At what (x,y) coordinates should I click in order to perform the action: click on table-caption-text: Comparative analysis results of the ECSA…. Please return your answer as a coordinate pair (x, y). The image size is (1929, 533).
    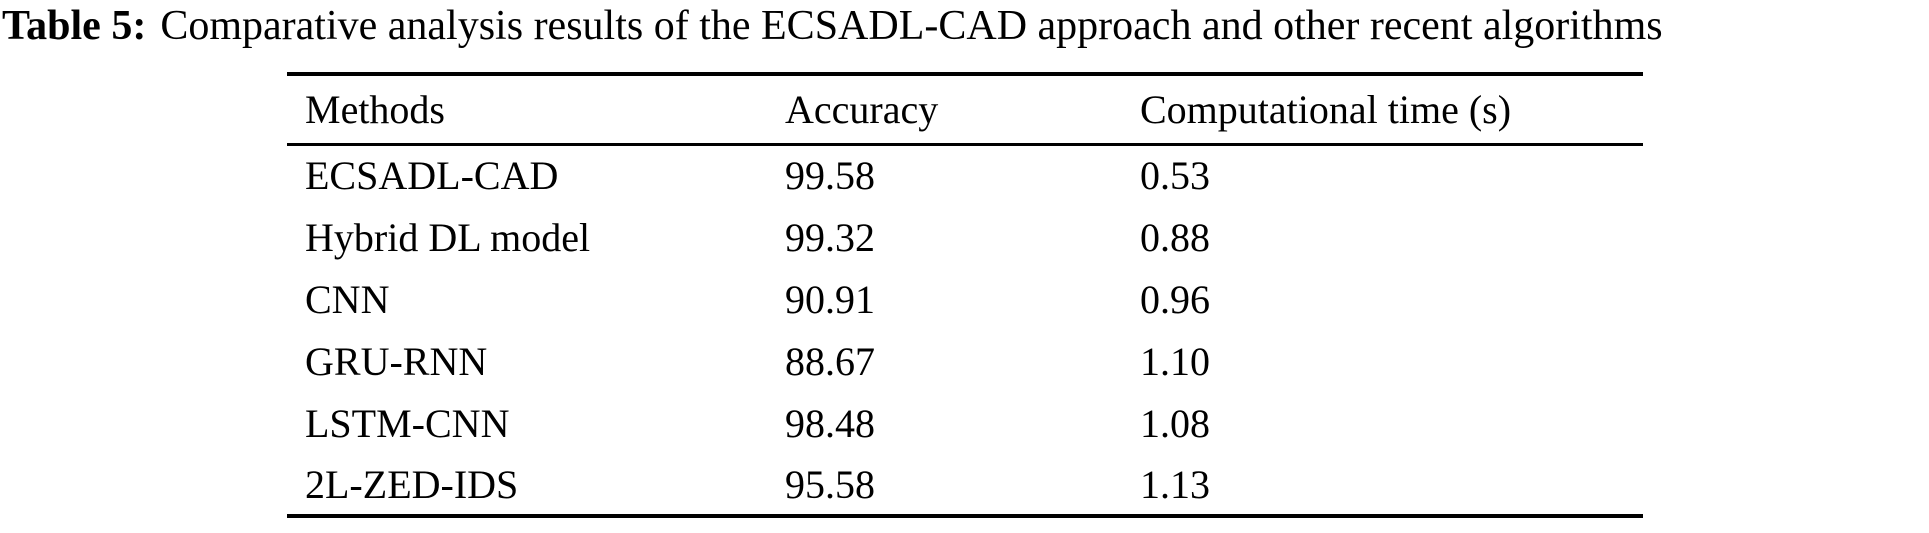
    Looking at the image, I should click on (911, 26).